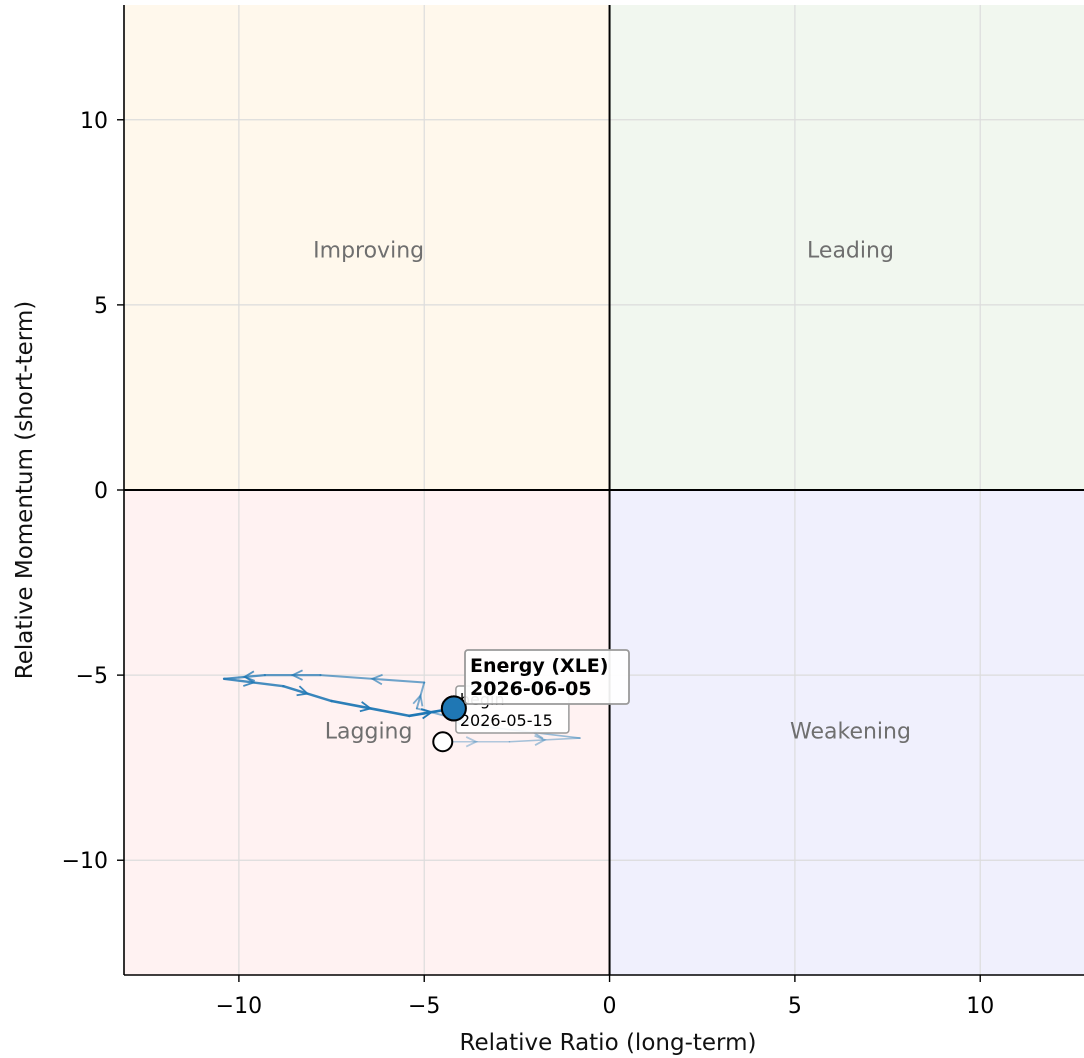 The width and height of the screenshot is (1084, 1058). Describe the element at coordinates (101, 491) in the screenshot. I see `y-tick-label: 0` at that location.